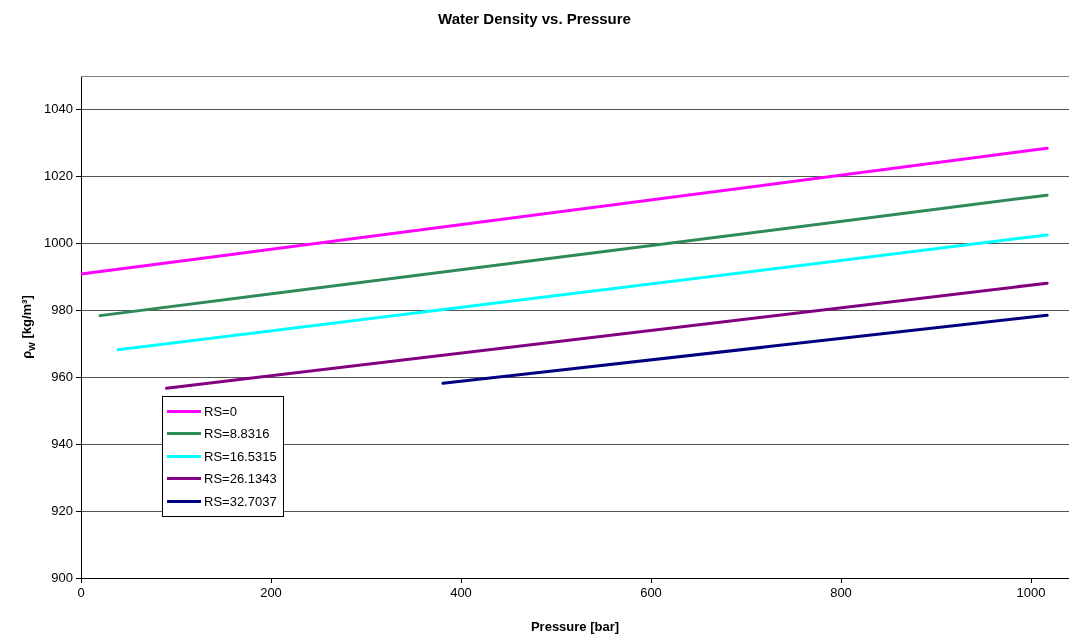 The height and width of the screenshot is (639, 1069). What do you see at coordinates (62, 577) in the screenshot?
I see `y-tick-label: 900` at bounding box center [62, 577].